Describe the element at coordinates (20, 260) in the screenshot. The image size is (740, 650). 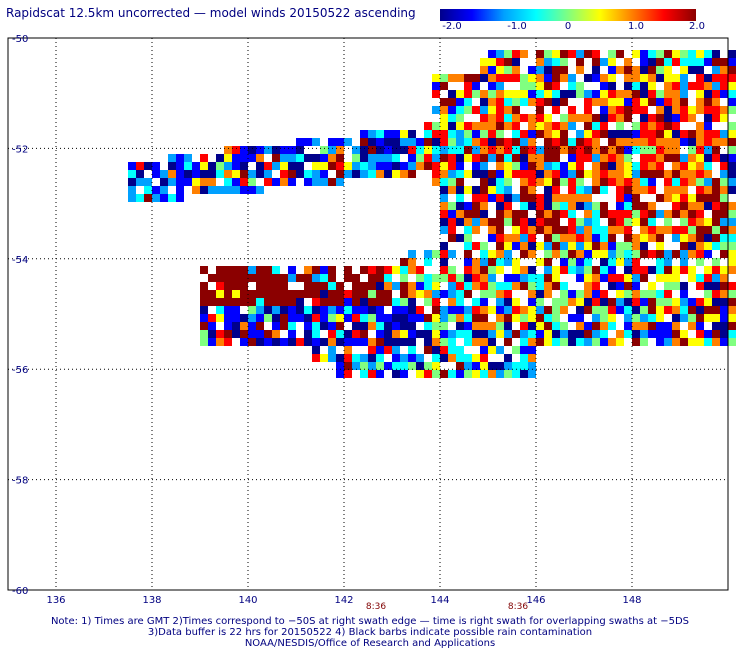
I see `latitude-tick-label: -54` at that location.